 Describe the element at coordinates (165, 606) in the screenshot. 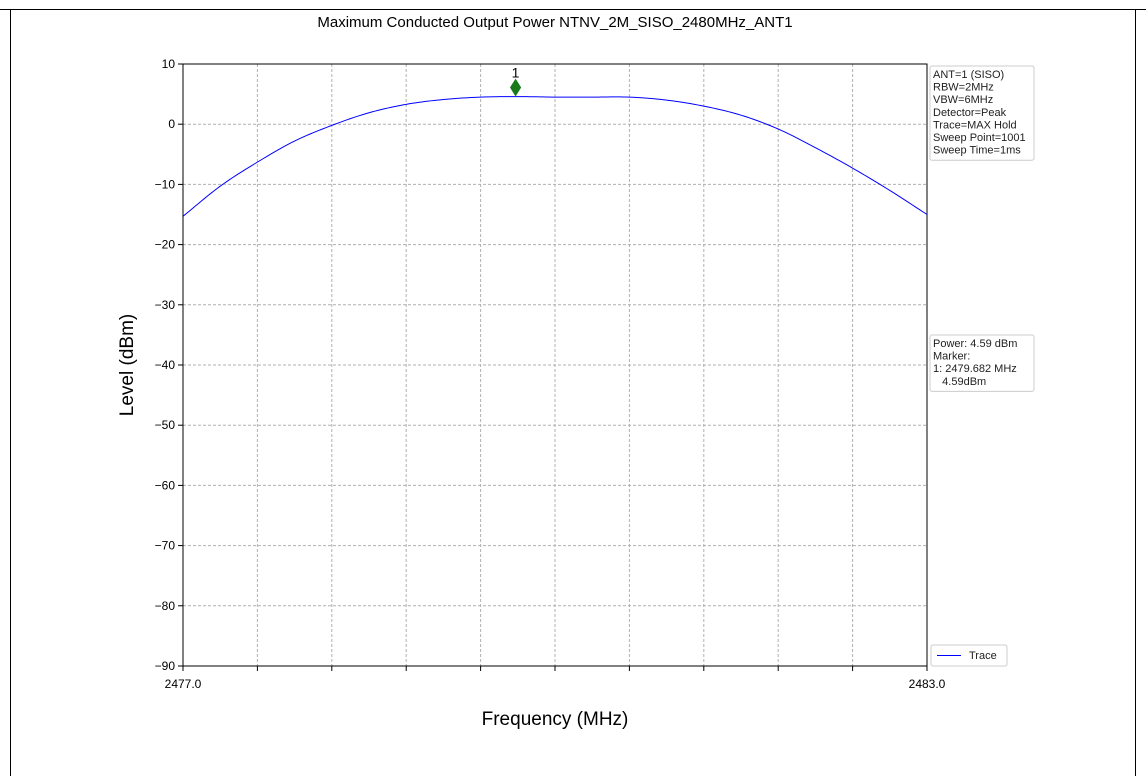

I see `y-tick-label: −80` at that location.